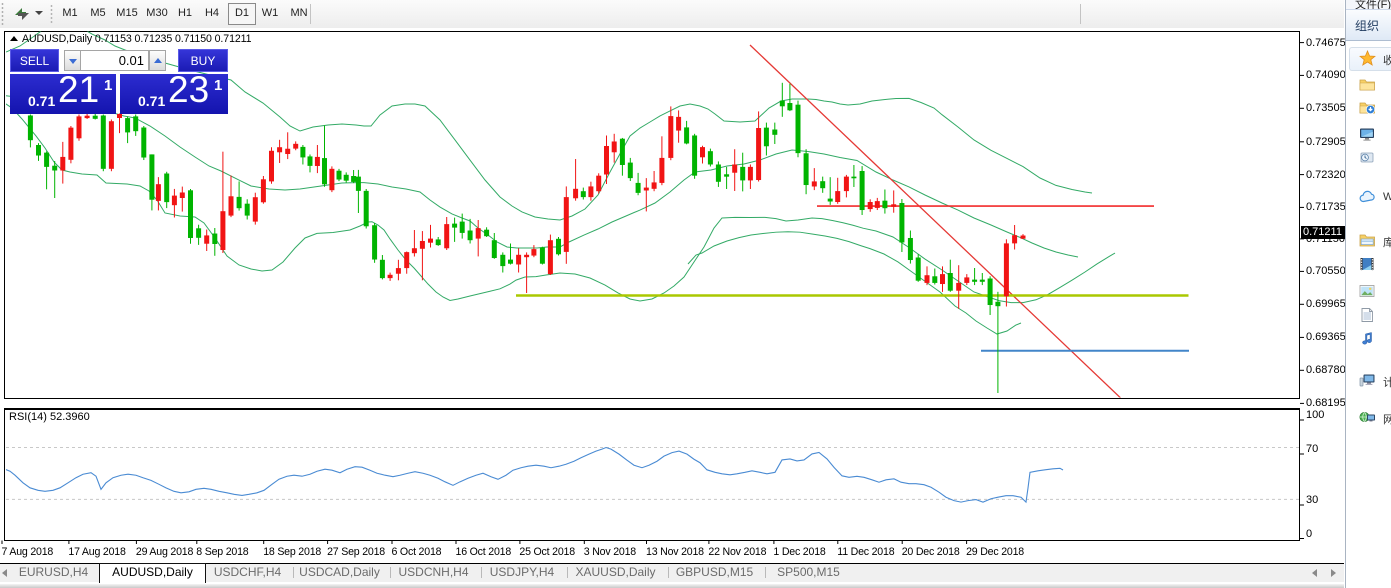 The height and width of the screenshot is (588, 1391). I want to click on explorer-item: 收, so click(1375, 58).